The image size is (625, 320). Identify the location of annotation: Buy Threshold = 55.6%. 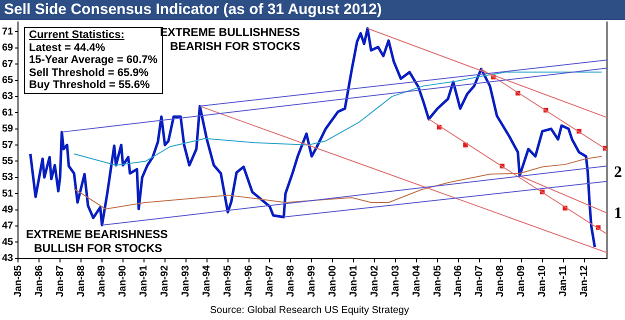
(90, 85).